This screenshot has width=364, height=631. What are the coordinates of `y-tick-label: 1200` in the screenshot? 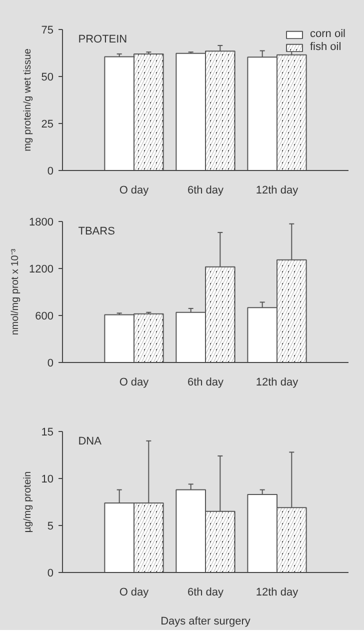 It's located at (41, 270).